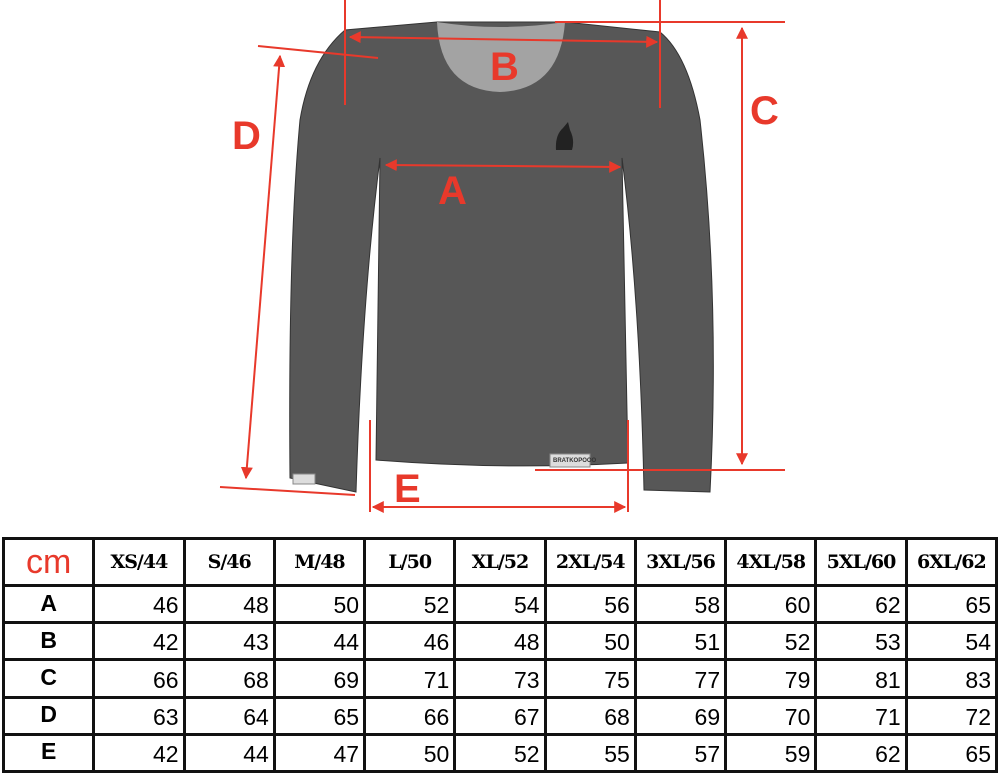  What do you see at coordinates (590, 562) in the screenshot?
I see `size-header: 2XL/54` at bounding box center [590, 562].